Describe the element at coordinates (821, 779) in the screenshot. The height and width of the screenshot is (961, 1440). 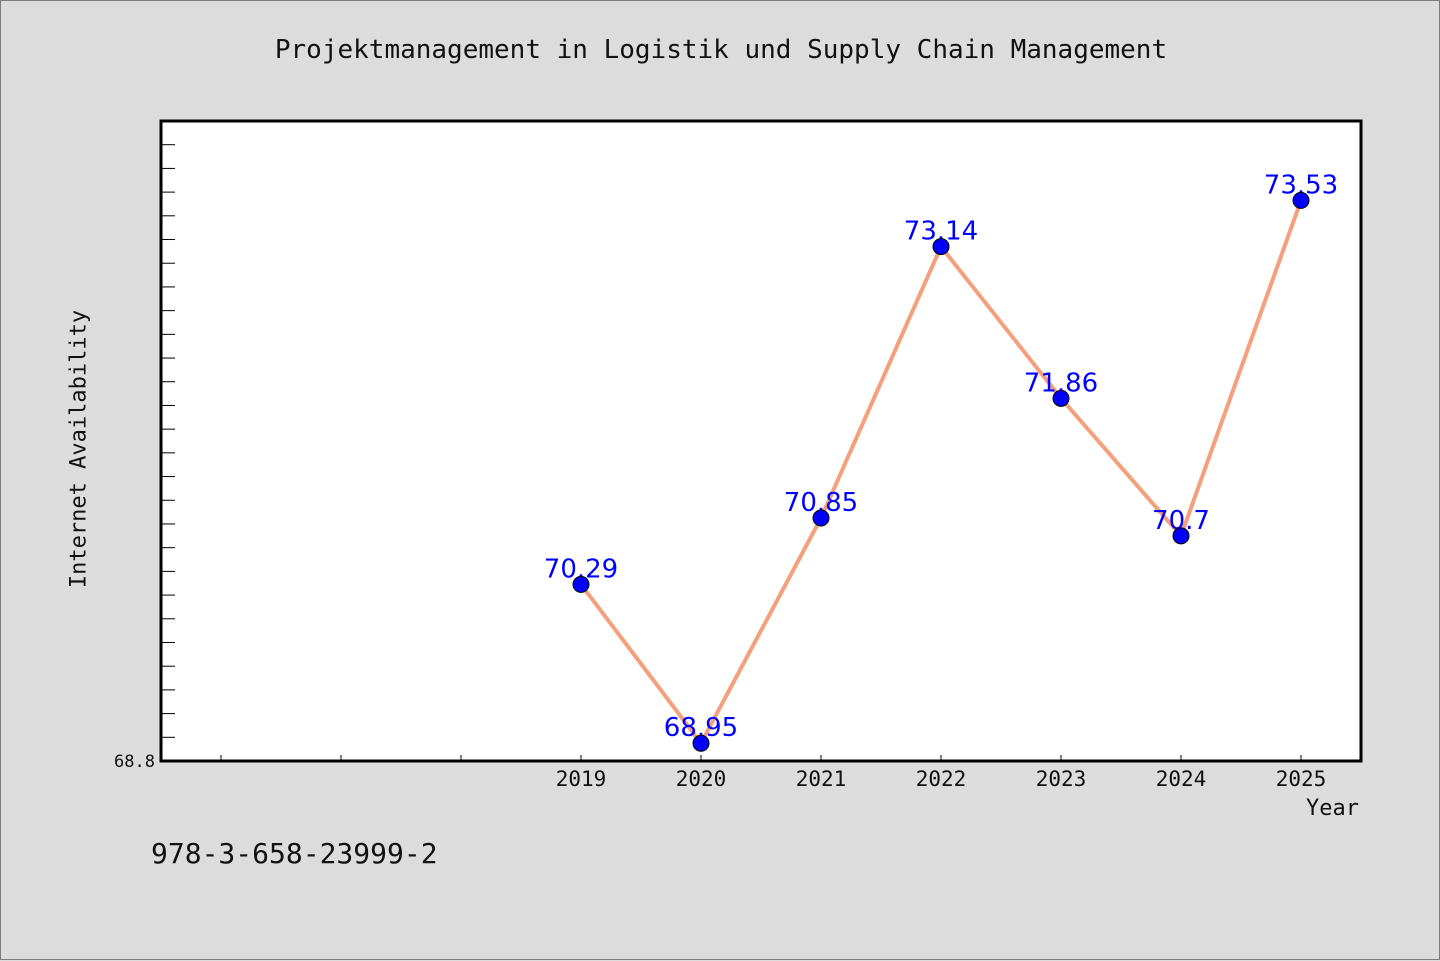
I see `x-tick-label: 2021` at that location.